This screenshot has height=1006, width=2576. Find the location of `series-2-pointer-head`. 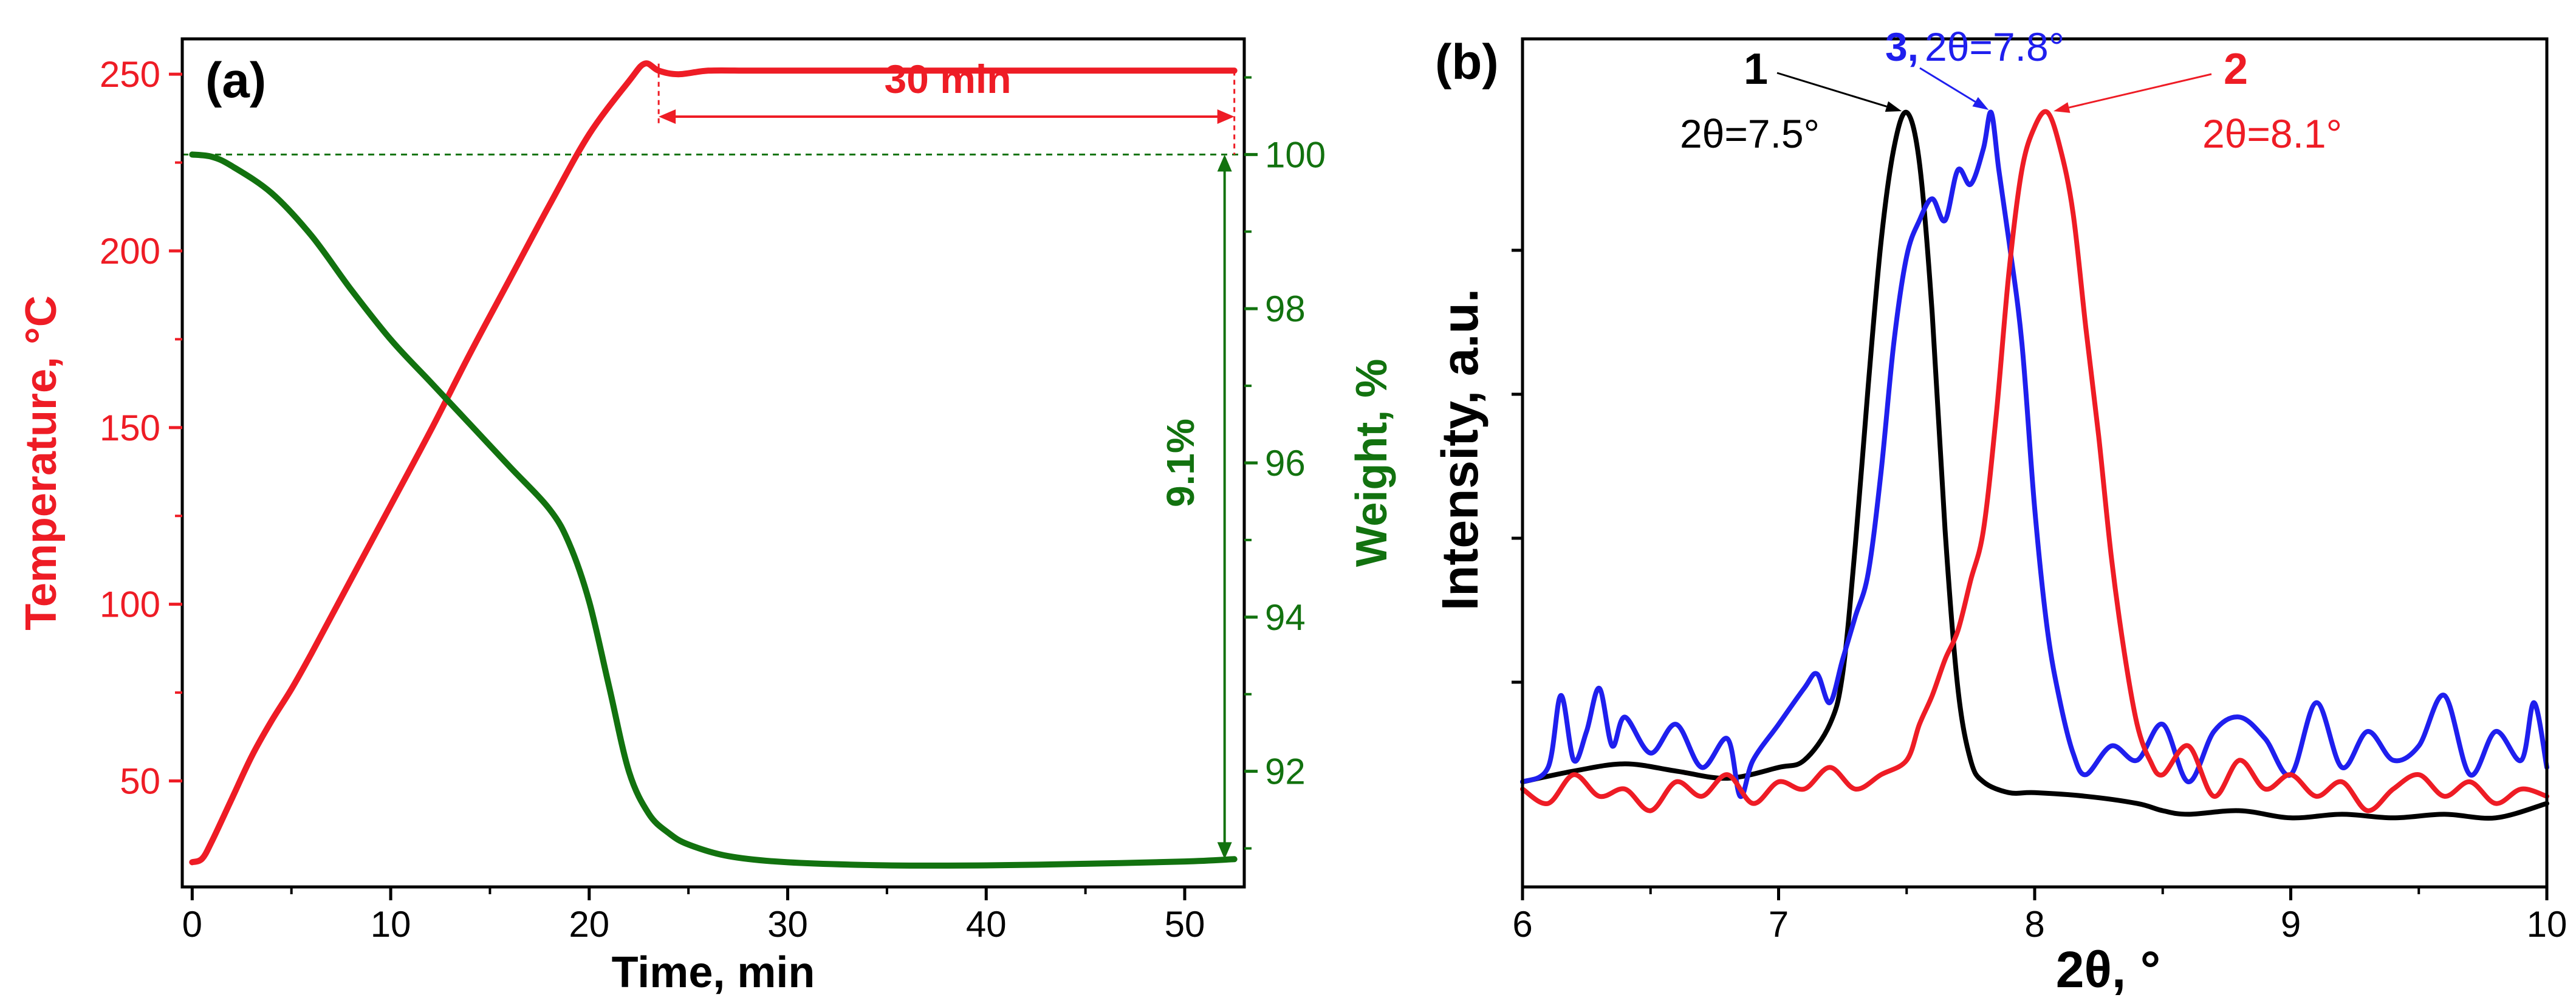

series-2-pointer-head is located at coordinates (2062, 107).